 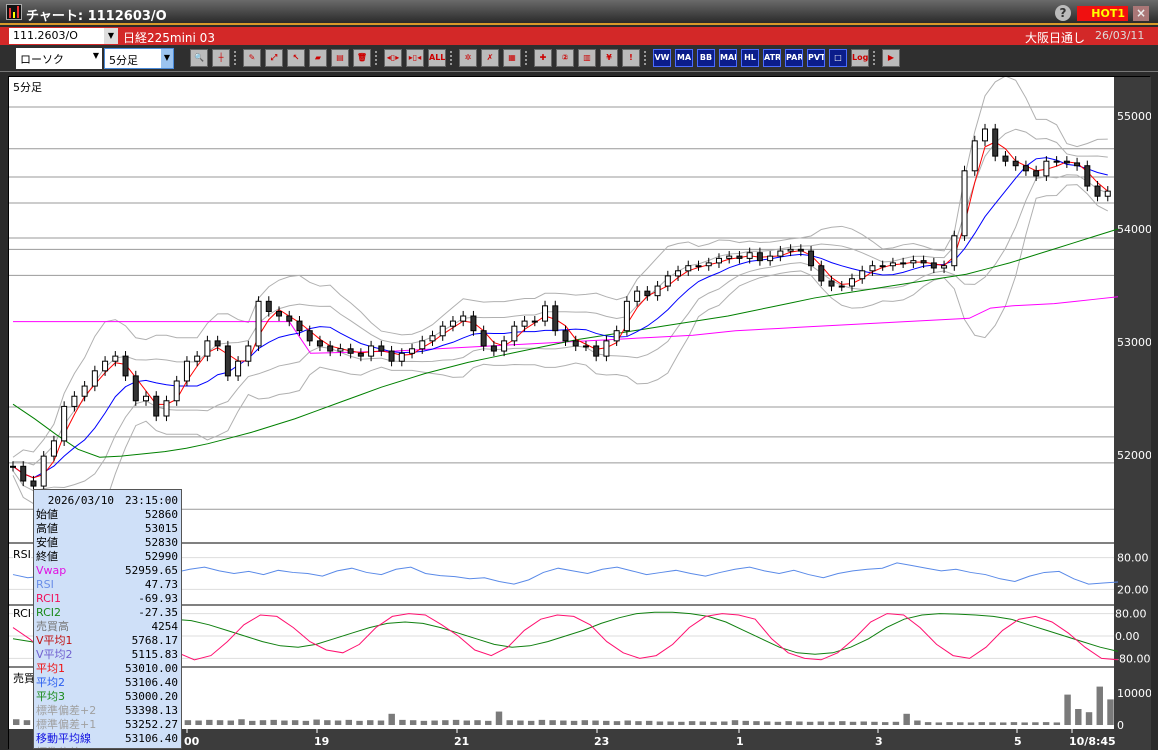 What do you see at coordinates (565, 58) in the screenshot?
I see `indicator-2-button: ②` at bounding box center [565, 58].